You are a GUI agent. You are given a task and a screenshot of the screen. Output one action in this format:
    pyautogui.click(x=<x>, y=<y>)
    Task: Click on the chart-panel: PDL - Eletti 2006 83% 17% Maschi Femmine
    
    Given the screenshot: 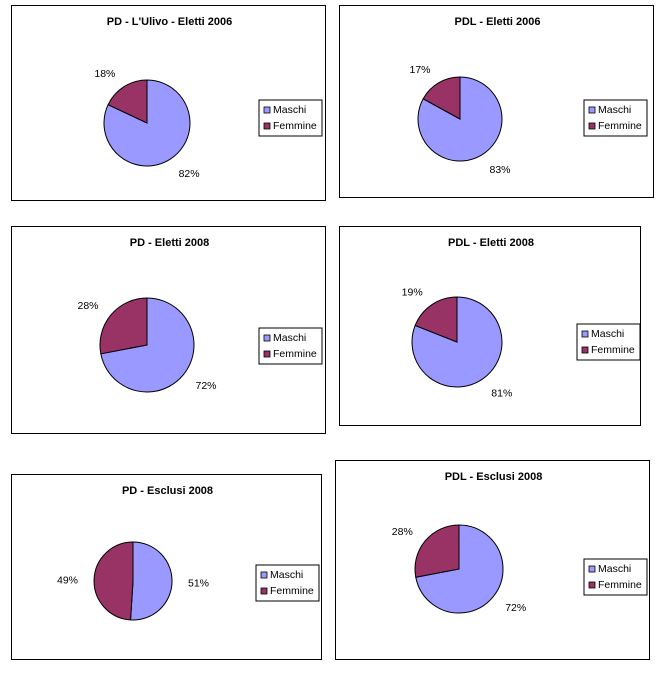 What is the action you would take?
    pyautogui.click(x=496, y=101)
    